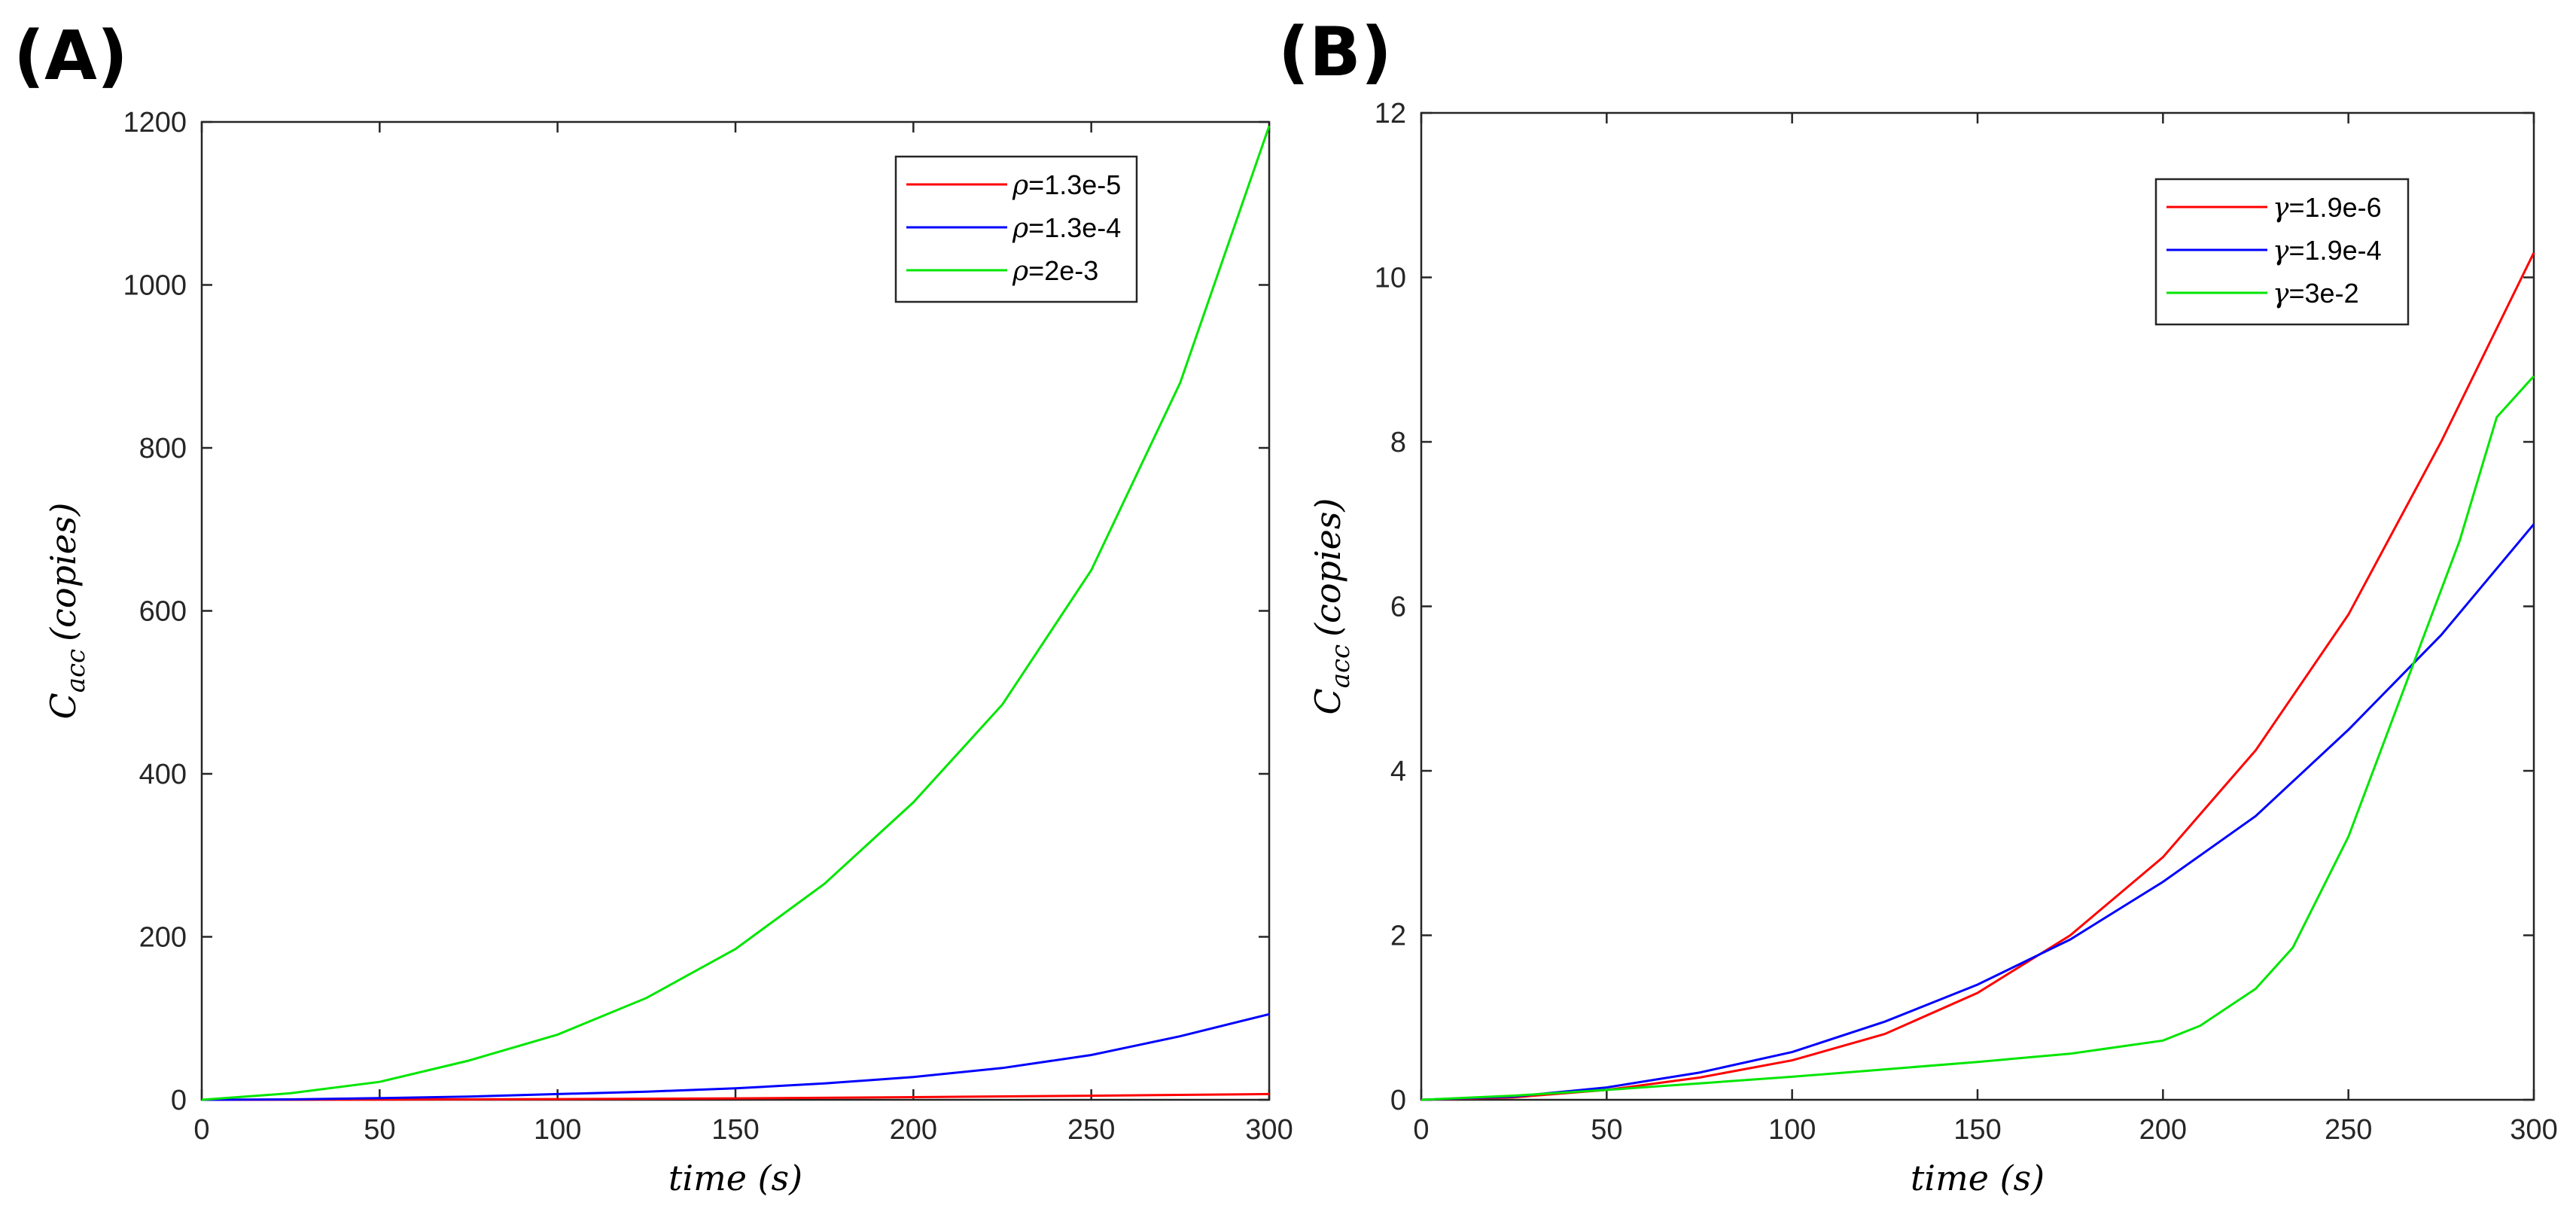  Describe the element at coordinates (1421, 1130) in the screenshot. I see `p1-x-tick-label: 0` at that location.